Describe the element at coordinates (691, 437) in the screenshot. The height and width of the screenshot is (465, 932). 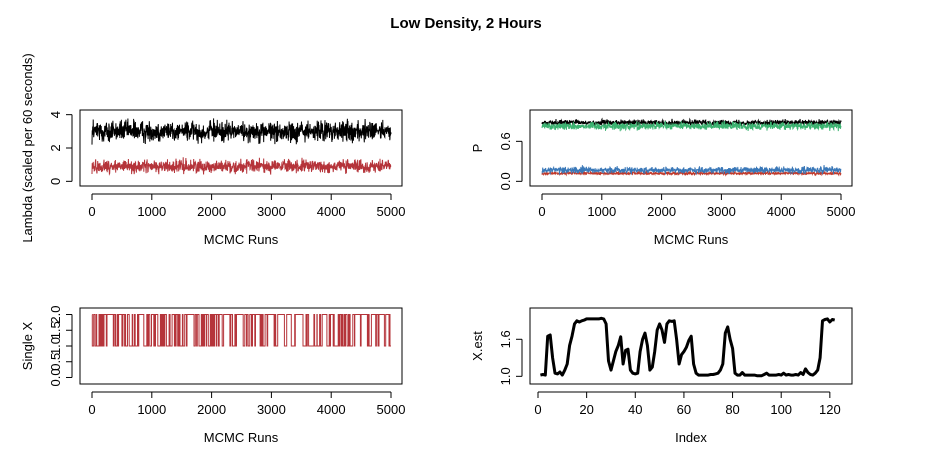
I see `x-axis-label: Index` at that location.